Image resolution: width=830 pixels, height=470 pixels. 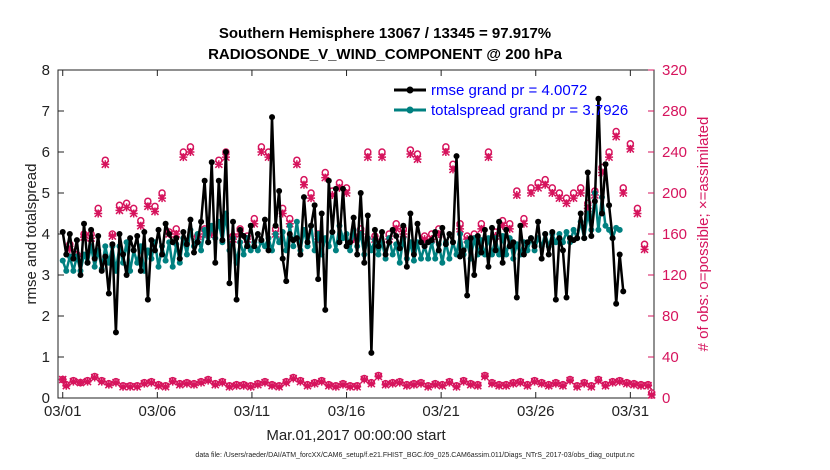 I want to click on y-tick-label: 5, so click(x=46, y=193).